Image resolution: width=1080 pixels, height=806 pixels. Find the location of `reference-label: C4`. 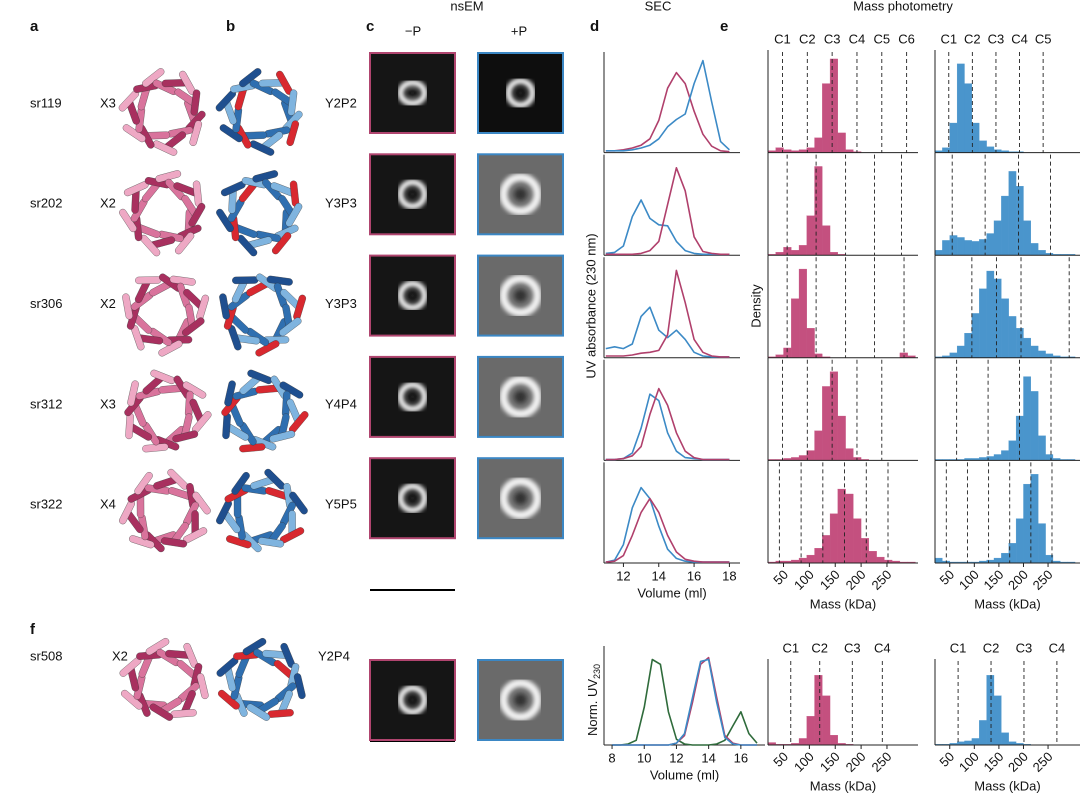

reference-label: C4 is located at coordinates (882, 647).